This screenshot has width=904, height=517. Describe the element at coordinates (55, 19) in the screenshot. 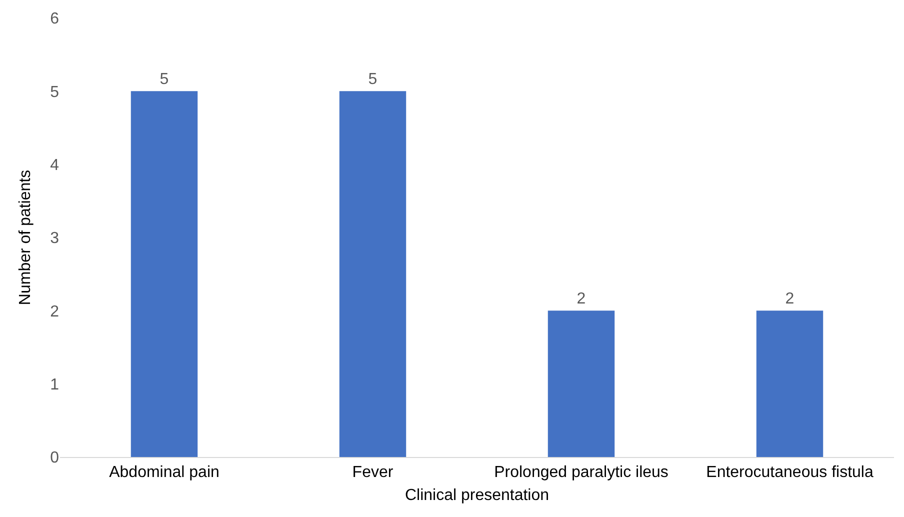

I see `y-tick-label: 6` at that location.